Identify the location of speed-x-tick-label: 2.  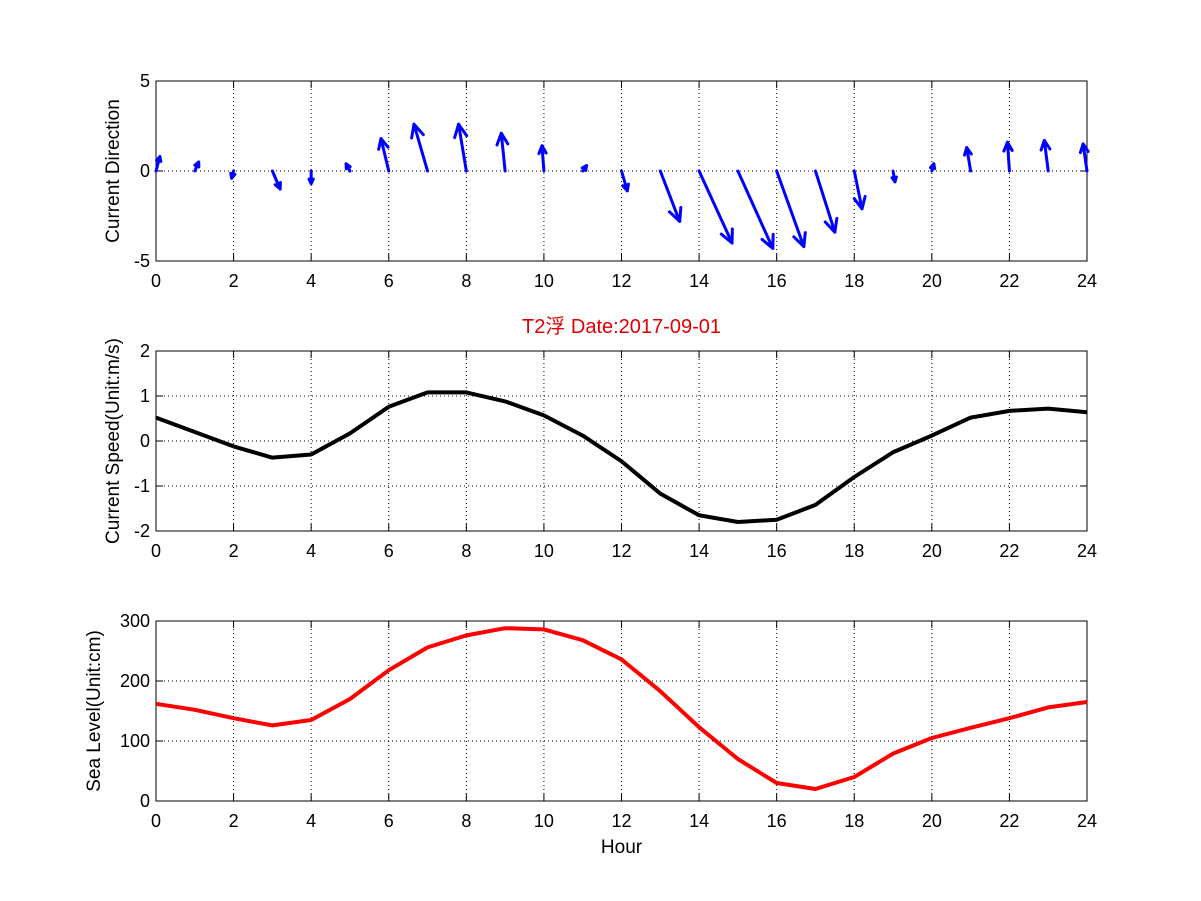
(234, 551).